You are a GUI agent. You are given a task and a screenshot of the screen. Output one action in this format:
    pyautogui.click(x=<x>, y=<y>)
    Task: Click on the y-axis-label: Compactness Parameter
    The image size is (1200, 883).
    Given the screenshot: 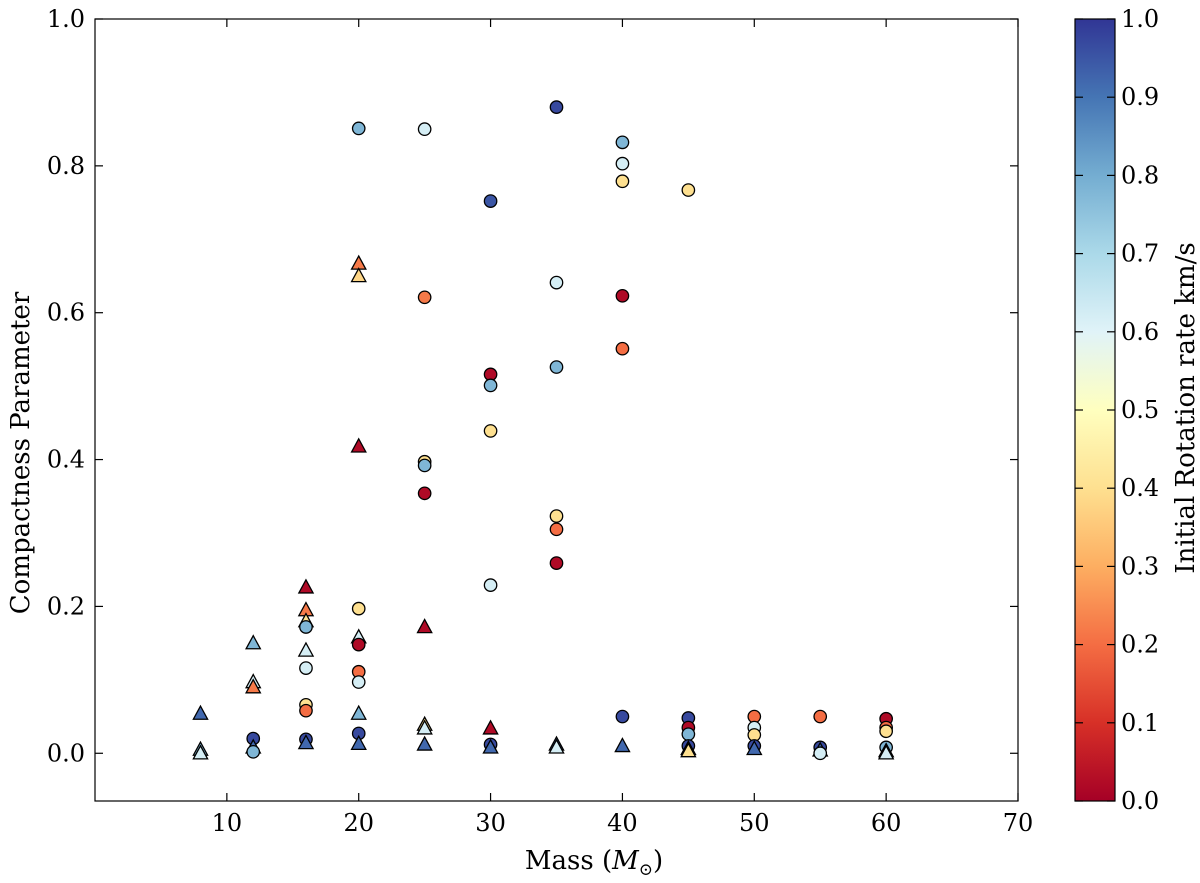 What is the action you would take?
    pyautogui.click(x=21, y=452)
    